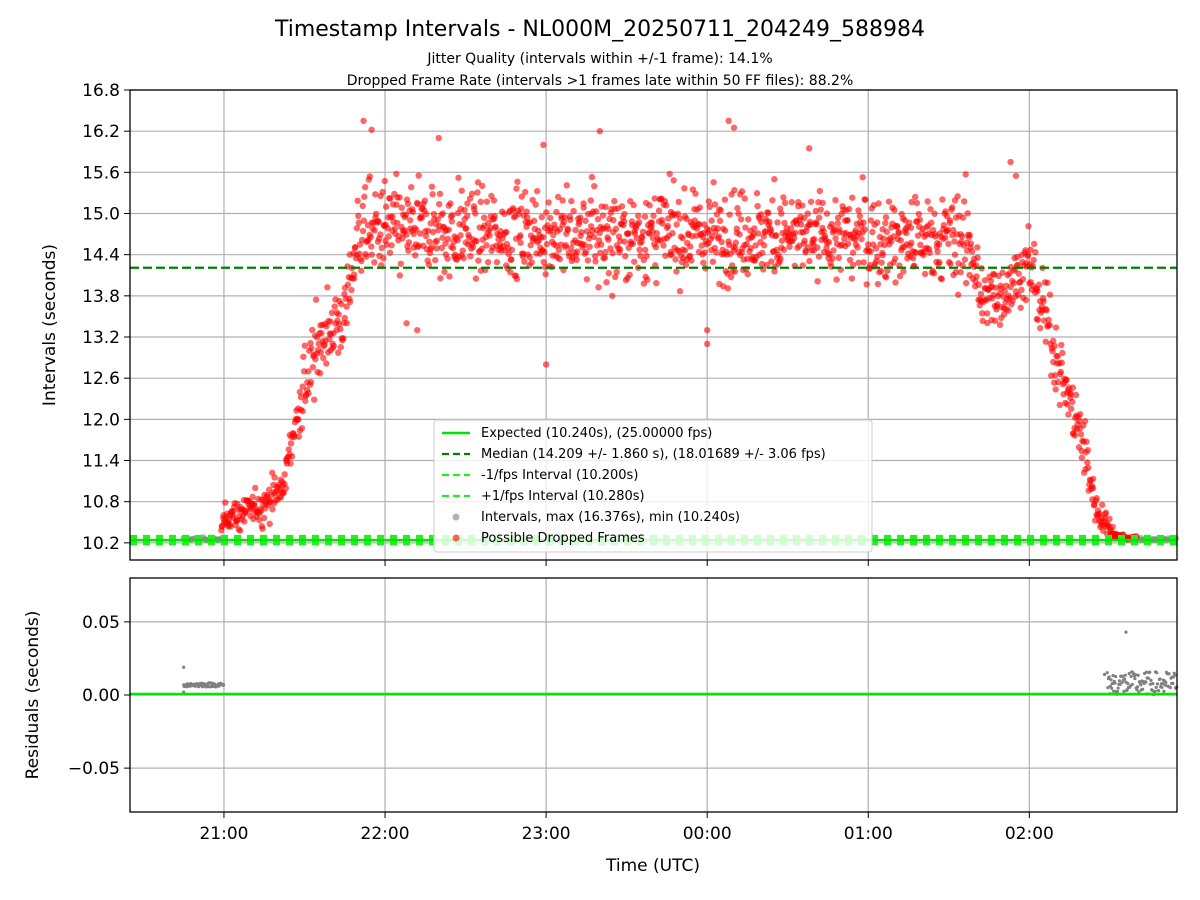 The width and height of the screenshot is (1200, 900). I want to click on legend-swatch, so click(456, 517).